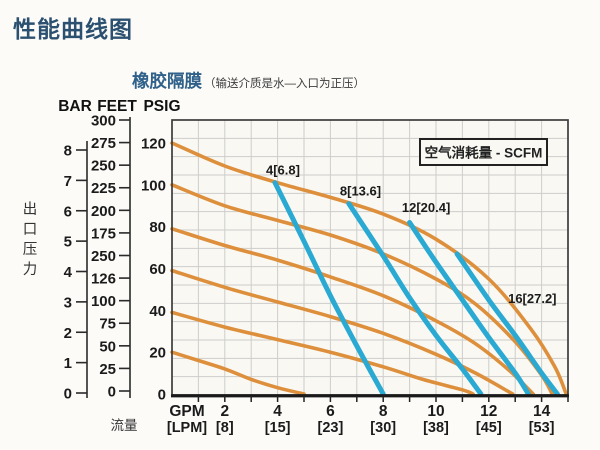 The width and height of the screenshot is (600, 450). What do you see at coordinates (30, 269) in the screenshot?
I see `svg-text: 力` at bounding box center [30, 269].